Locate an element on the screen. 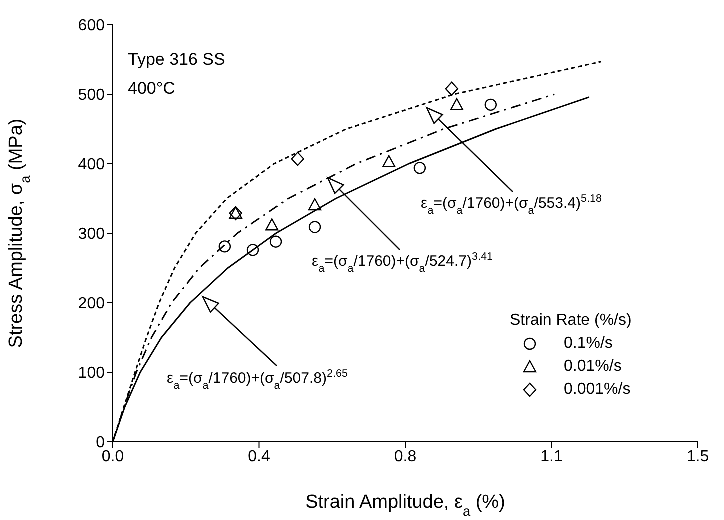 Image resolution: width=724 pixels, height=520 pixels. legend-label: 0.1%/s is located at coordinates (588, 343).